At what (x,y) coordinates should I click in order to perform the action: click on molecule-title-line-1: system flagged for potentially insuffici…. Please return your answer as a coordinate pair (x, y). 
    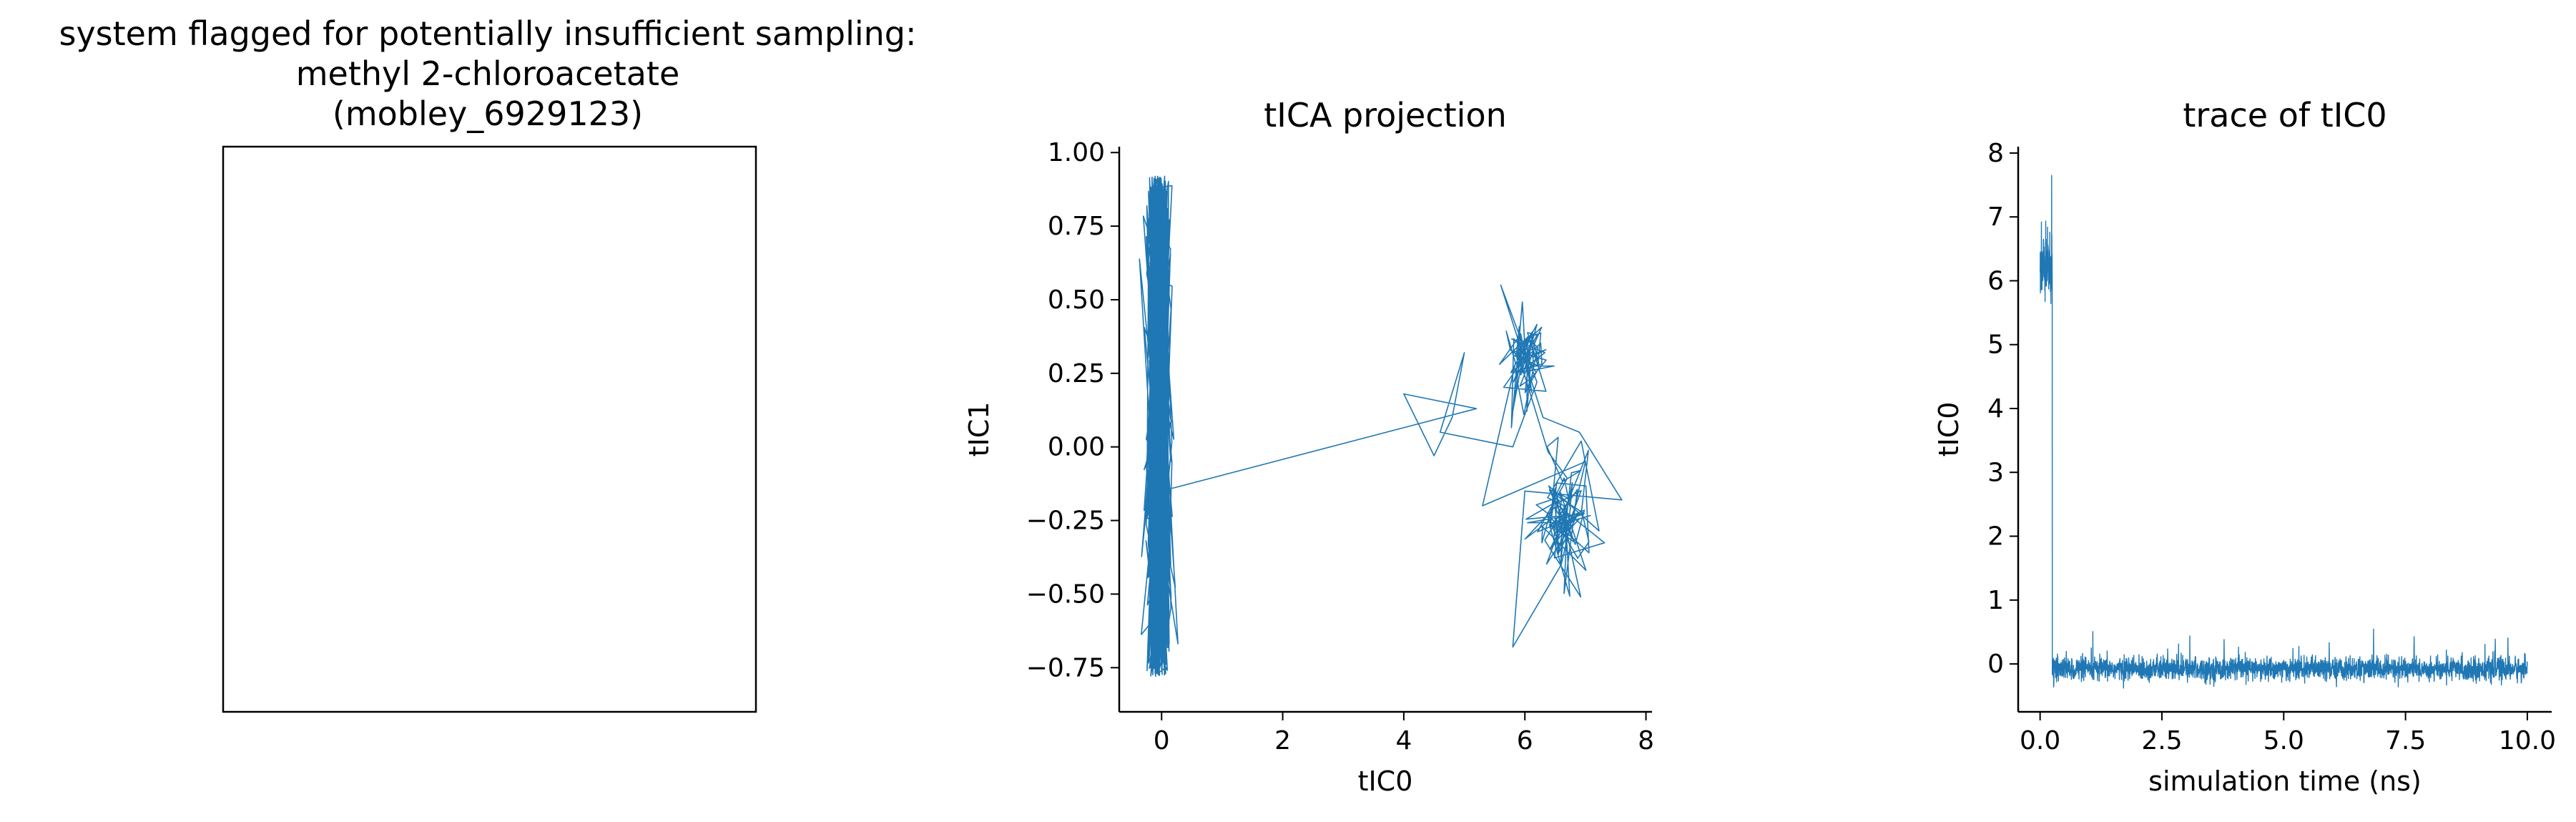
    Looking at the image, I should click on (488, 33).